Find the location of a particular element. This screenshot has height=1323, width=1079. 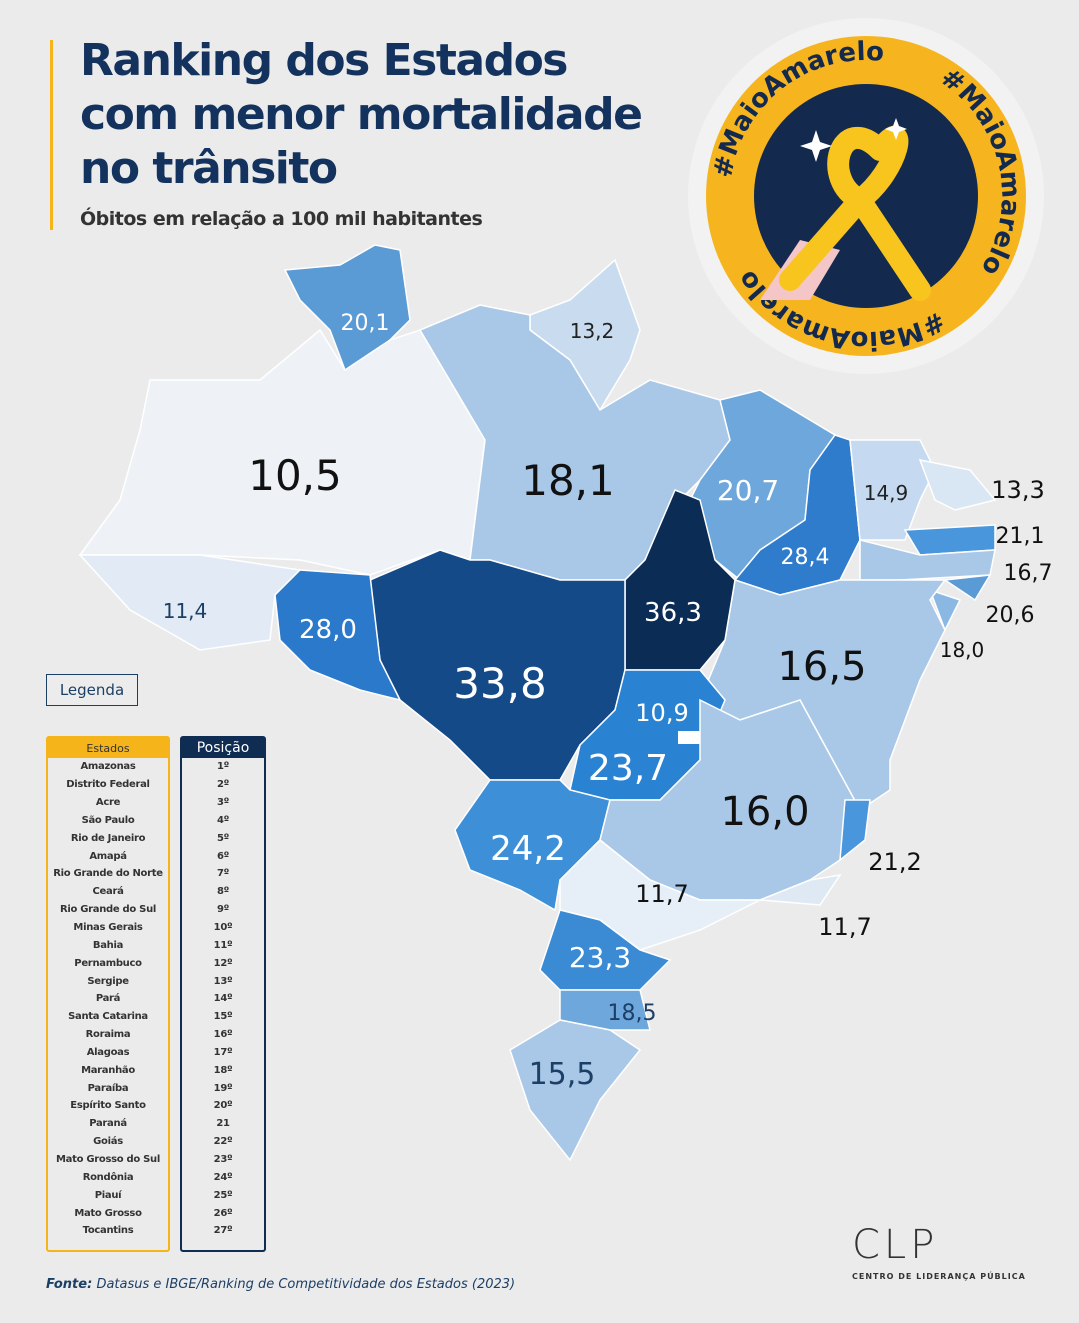

legend-state-position: 16º is located at coordinates (223, 1035).